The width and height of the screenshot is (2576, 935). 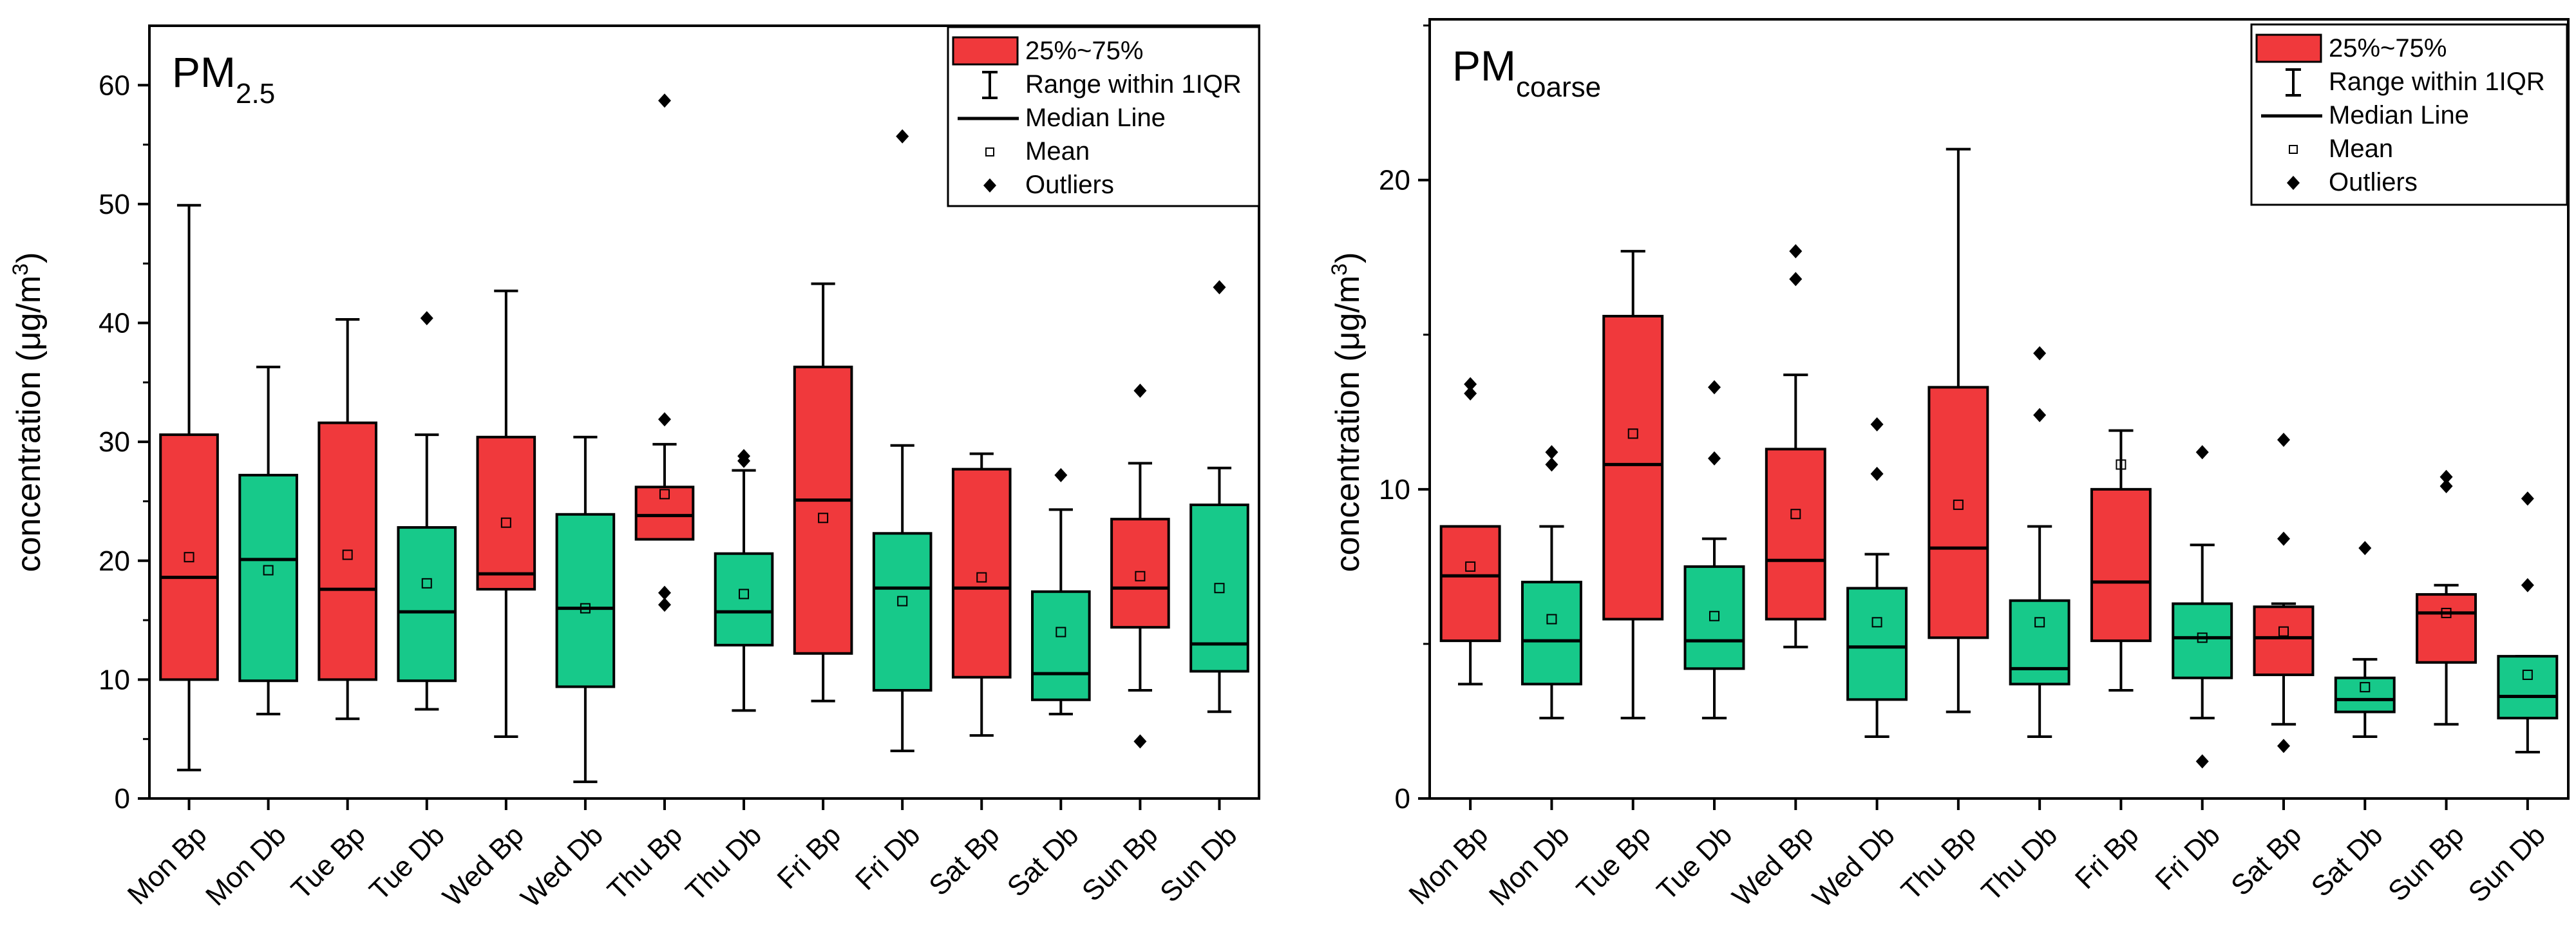 What do you see at coordinates (224, 78) in the screenshot?
I see `chart-title: PM2.5` at bounding box center [224, 78].